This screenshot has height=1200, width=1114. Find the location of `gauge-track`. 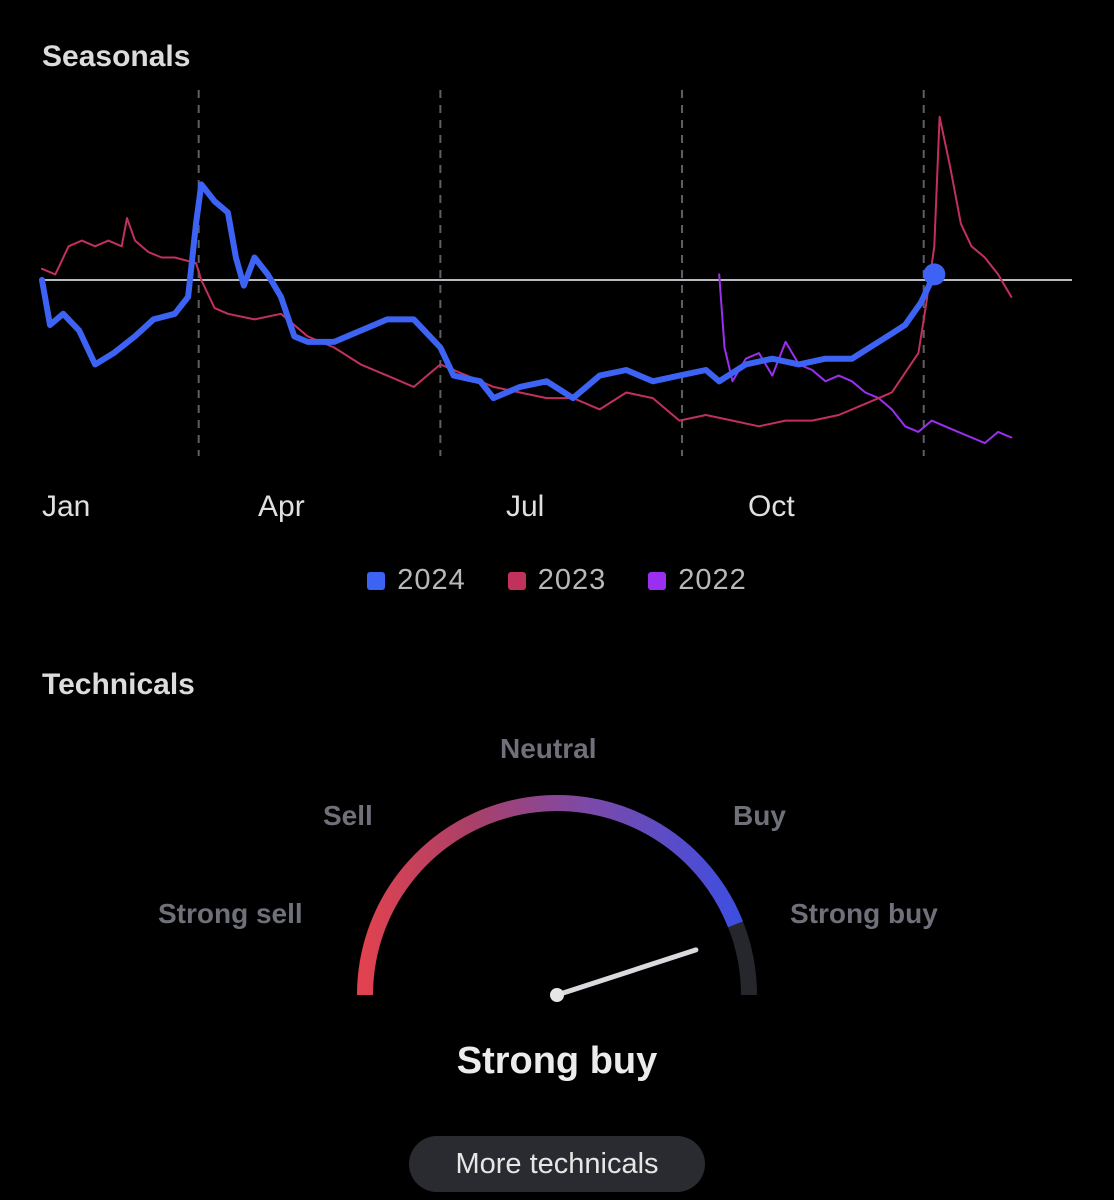

gauge-track is located at coordinates (557, 895).